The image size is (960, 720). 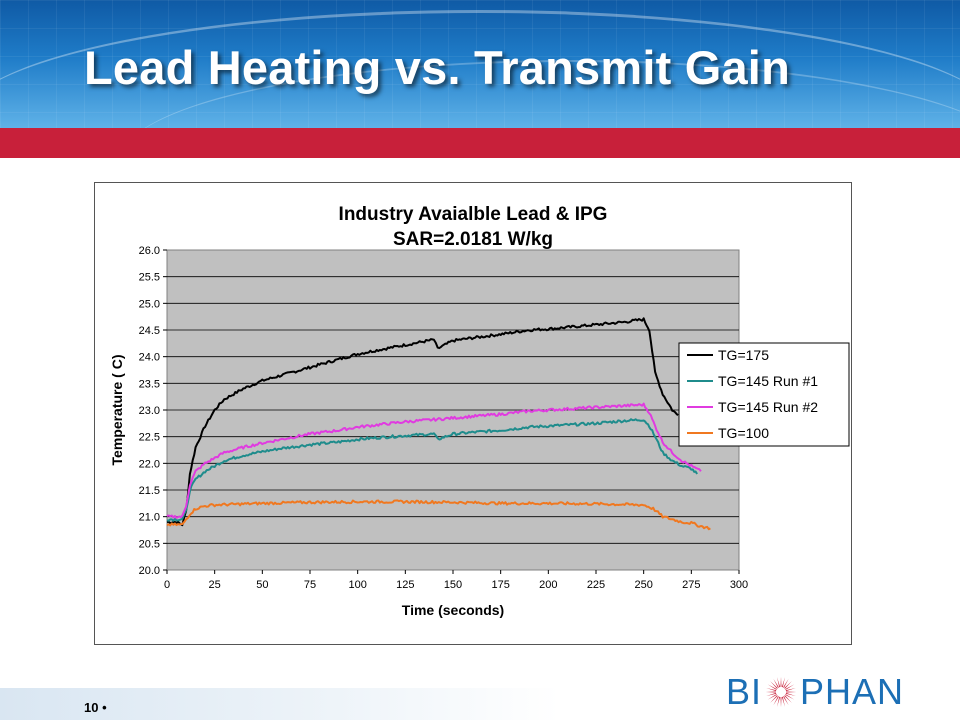 I want to click on y-tick-label: 25.5, so click(x=149, y=278).